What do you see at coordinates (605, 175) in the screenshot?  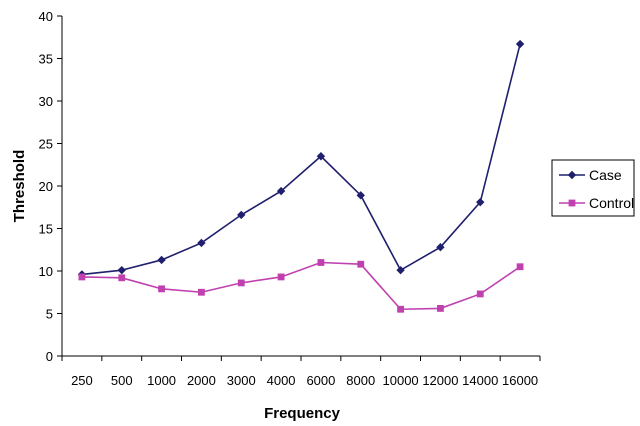 I see `legend-label: Case` at bounding box center [605, 175].